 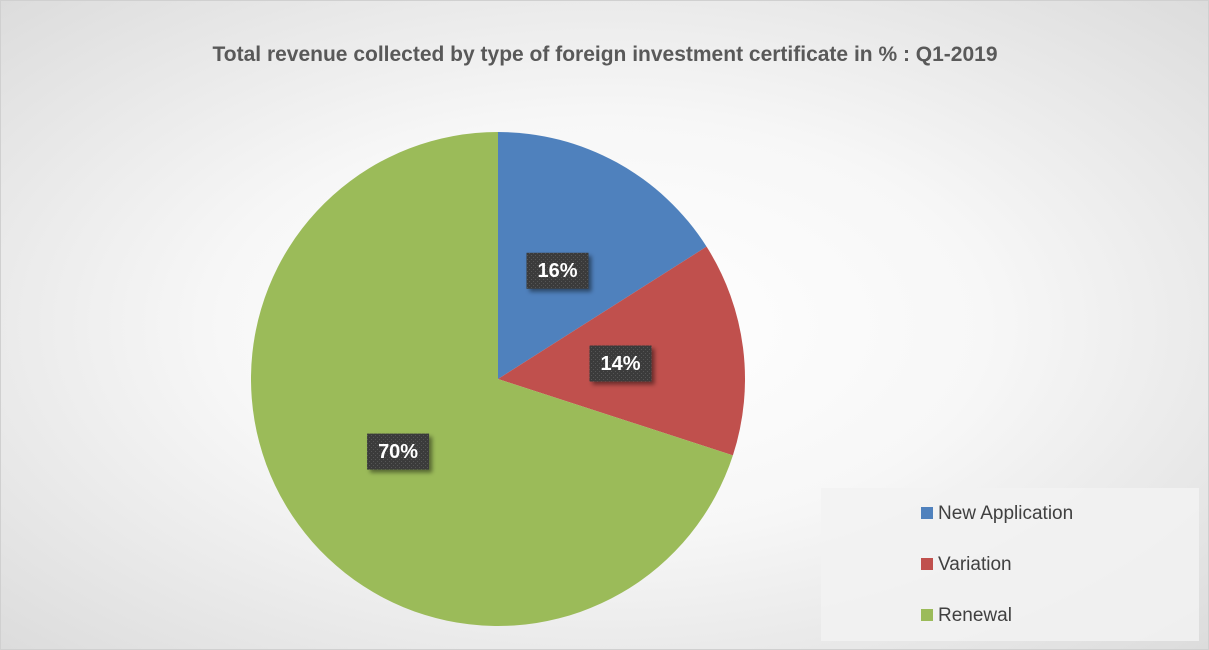 I want to click on legend-label: New Application, so click(x=1005, y=513).